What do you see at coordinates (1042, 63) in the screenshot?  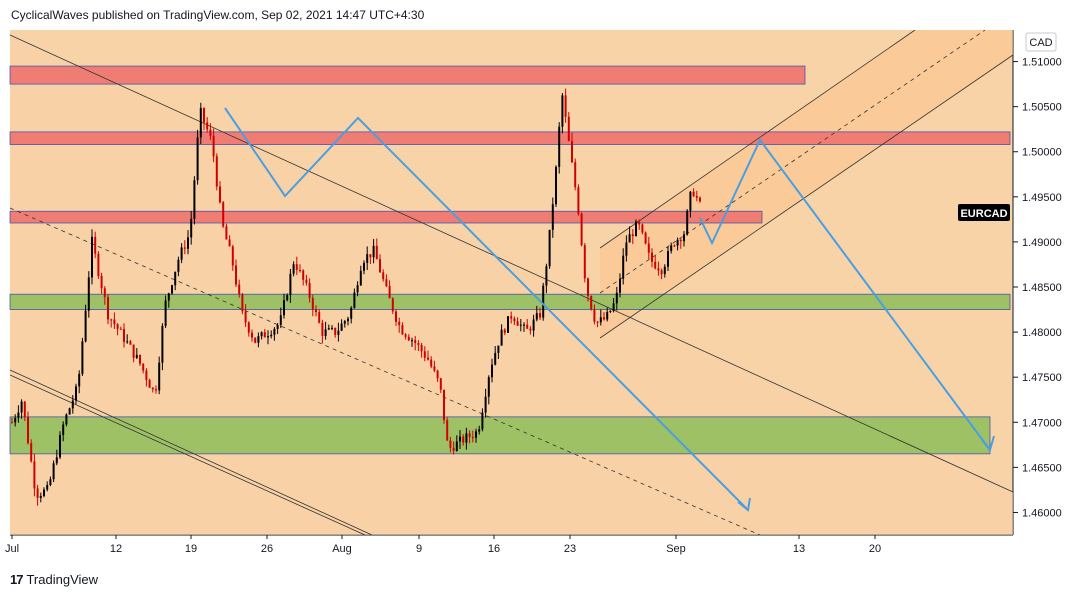 I see `y-tick-label: 1.51000` at bounding box center [1042, 63].